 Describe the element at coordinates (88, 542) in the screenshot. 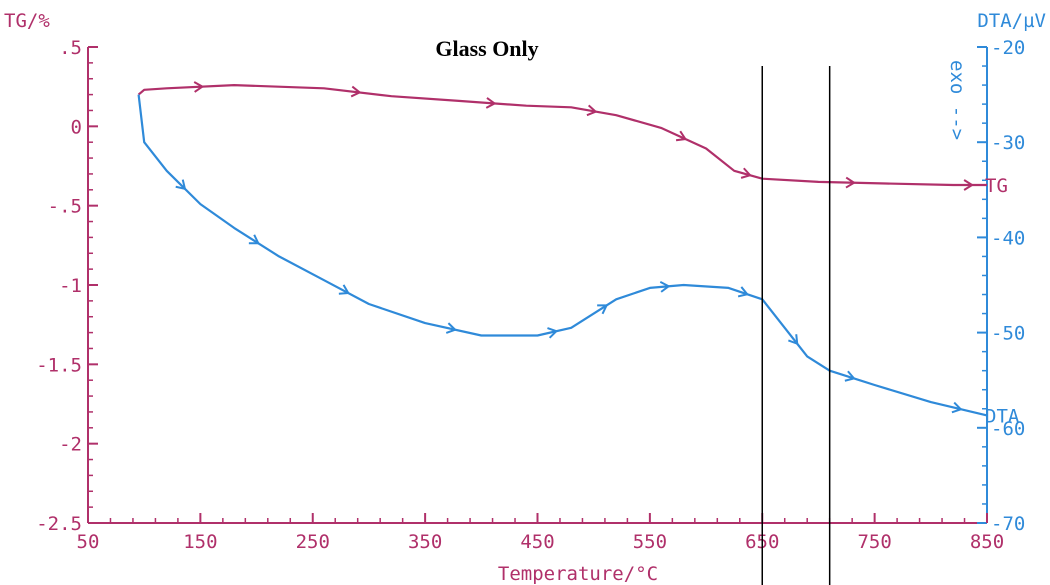

I see `x-tick-label: 50` at that location.